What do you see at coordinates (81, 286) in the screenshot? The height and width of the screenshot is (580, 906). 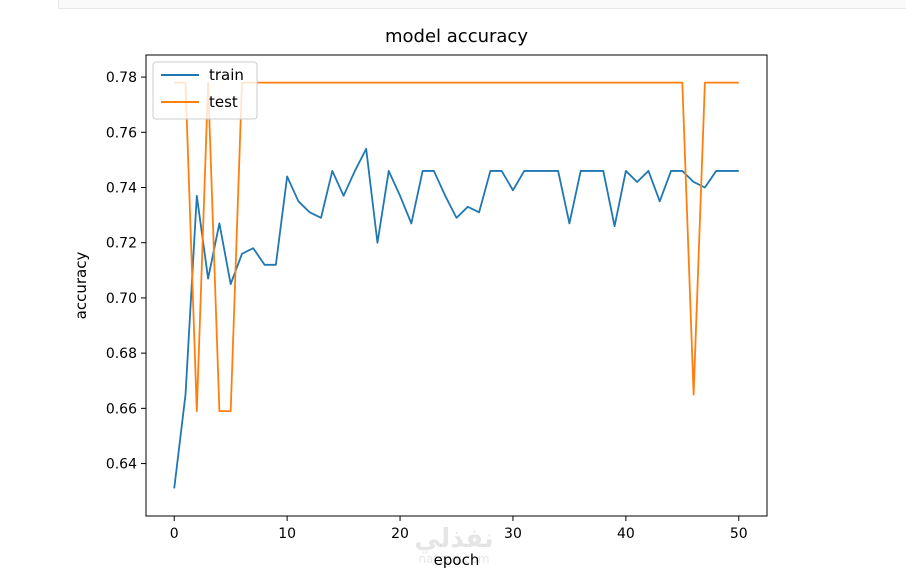 I see `y-axis-label: accuracy` at bounding box center [81, 286].